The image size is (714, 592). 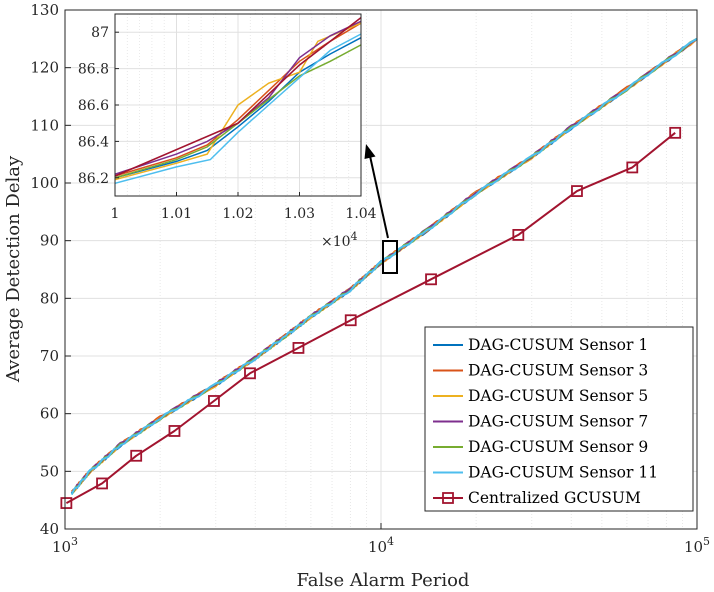 I want to click on inset-y-tick-label: 87, so click(x=100, y=33).